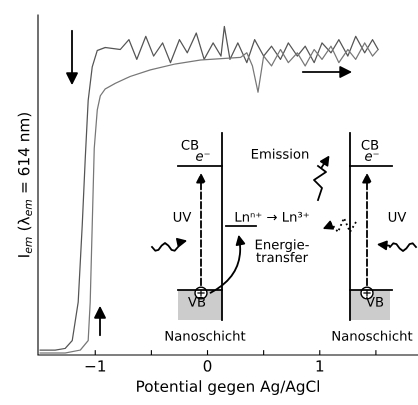  What do you see at coordinates (272, 217) in the screenshot?
I see `annotation: Lnⁿ⁺ → Ln³⁺` at bounding box center [272, 217].